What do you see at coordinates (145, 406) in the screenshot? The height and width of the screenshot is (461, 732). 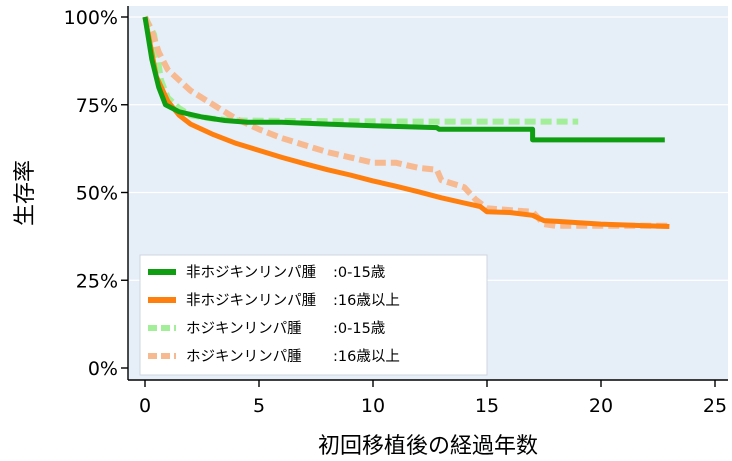 I see `x-tick-label: 0` at bounding box center [145, 406].